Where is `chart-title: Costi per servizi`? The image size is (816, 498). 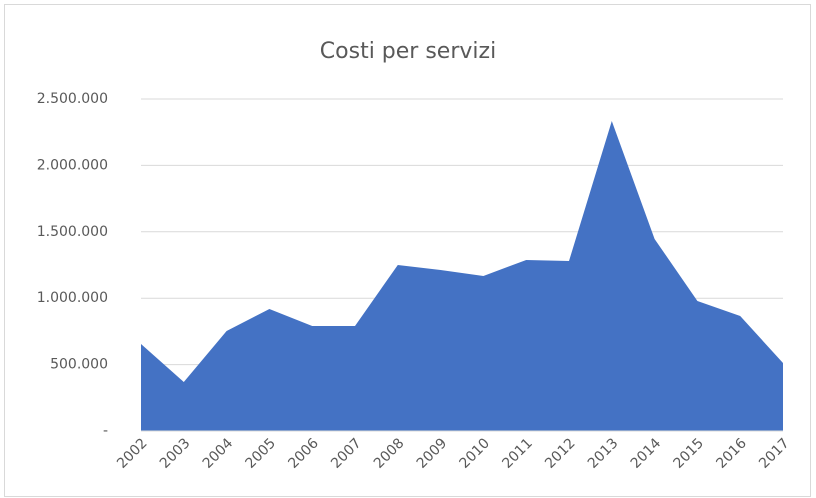
chart-title: Costi per servizi is located at coordinates (408, 51).